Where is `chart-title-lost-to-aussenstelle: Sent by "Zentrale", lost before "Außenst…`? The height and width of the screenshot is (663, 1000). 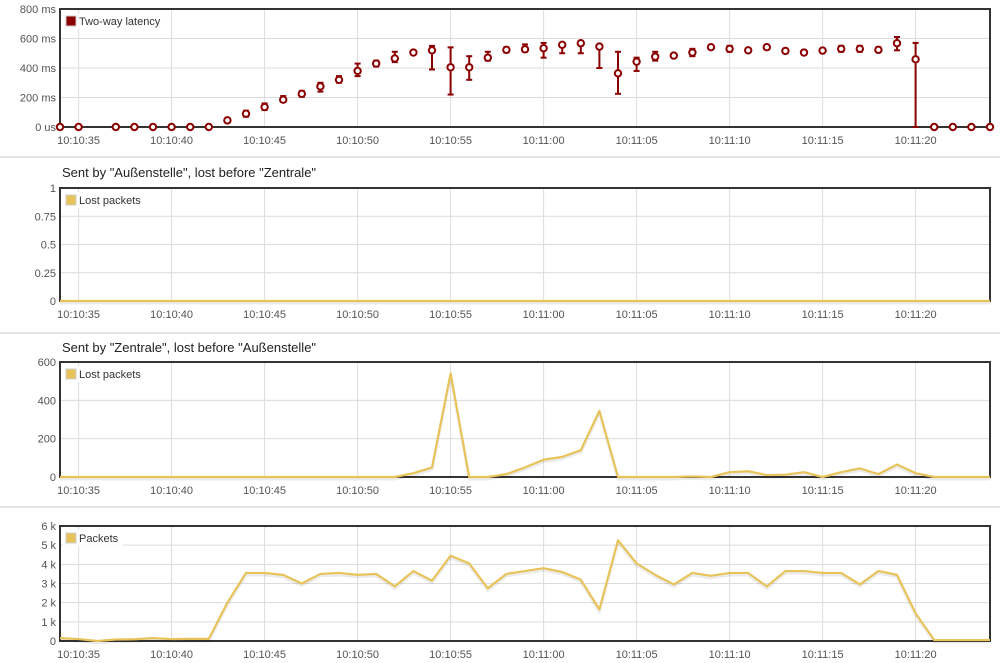 chart-title-lost-to-aussenstelle: Sent by "Zentrale", lost before "Außenst… is located at coordinates (189, 347).